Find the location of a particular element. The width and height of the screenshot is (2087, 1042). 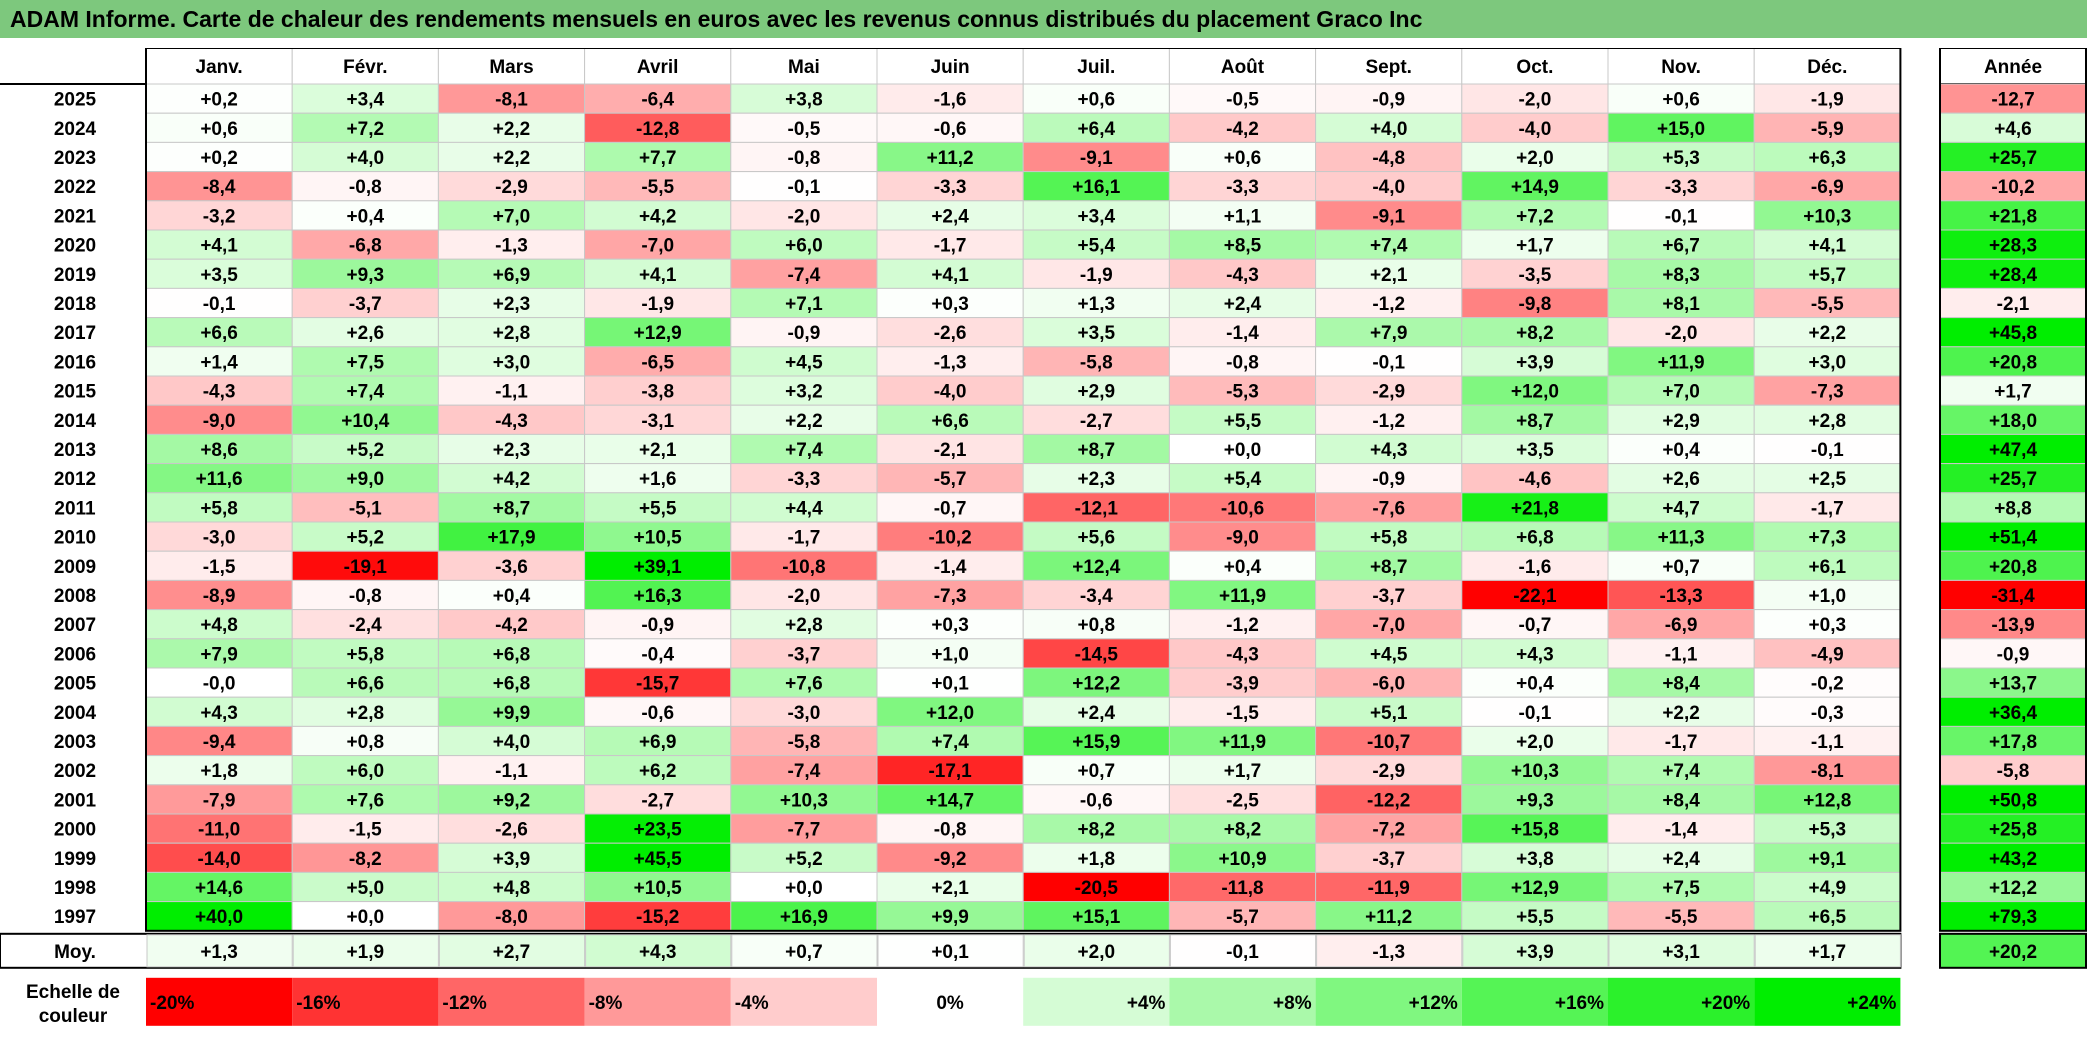

heatmap-value: +9,0 is located at coordinates (366, 479).